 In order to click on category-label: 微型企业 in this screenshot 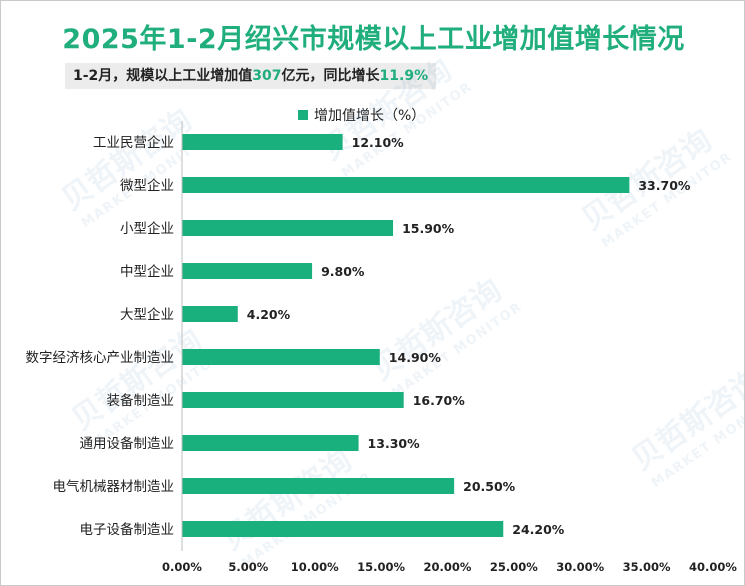, I will do `click(147, 185)`.